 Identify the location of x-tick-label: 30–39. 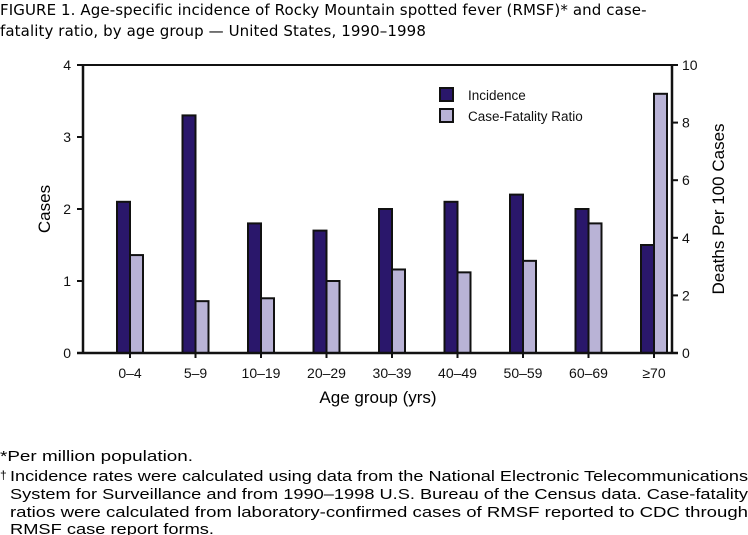
(392, 373).